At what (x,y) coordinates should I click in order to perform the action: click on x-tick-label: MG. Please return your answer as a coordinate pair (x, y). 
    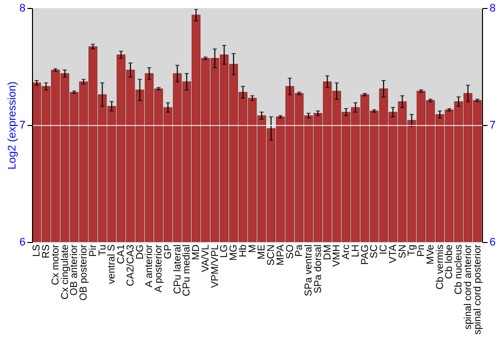
    Looking at the image, I should click on (234, 252).